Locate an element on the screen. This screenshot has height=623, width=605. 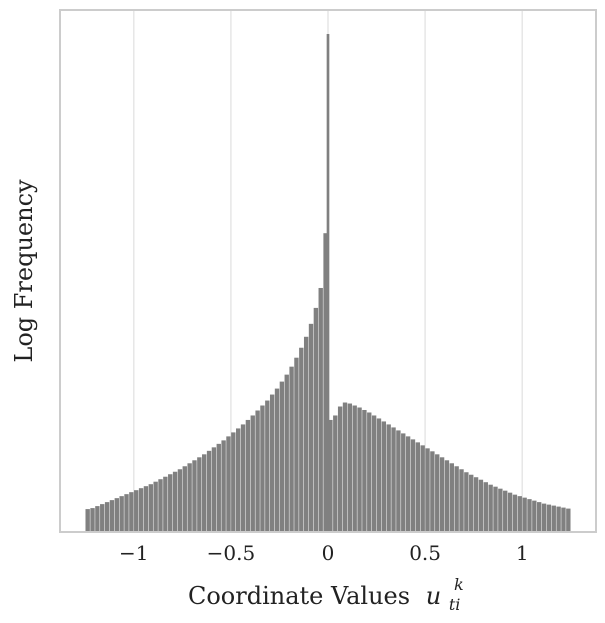
x-axis-label-text: Coordinate Values is located at coordinates (299, 596).